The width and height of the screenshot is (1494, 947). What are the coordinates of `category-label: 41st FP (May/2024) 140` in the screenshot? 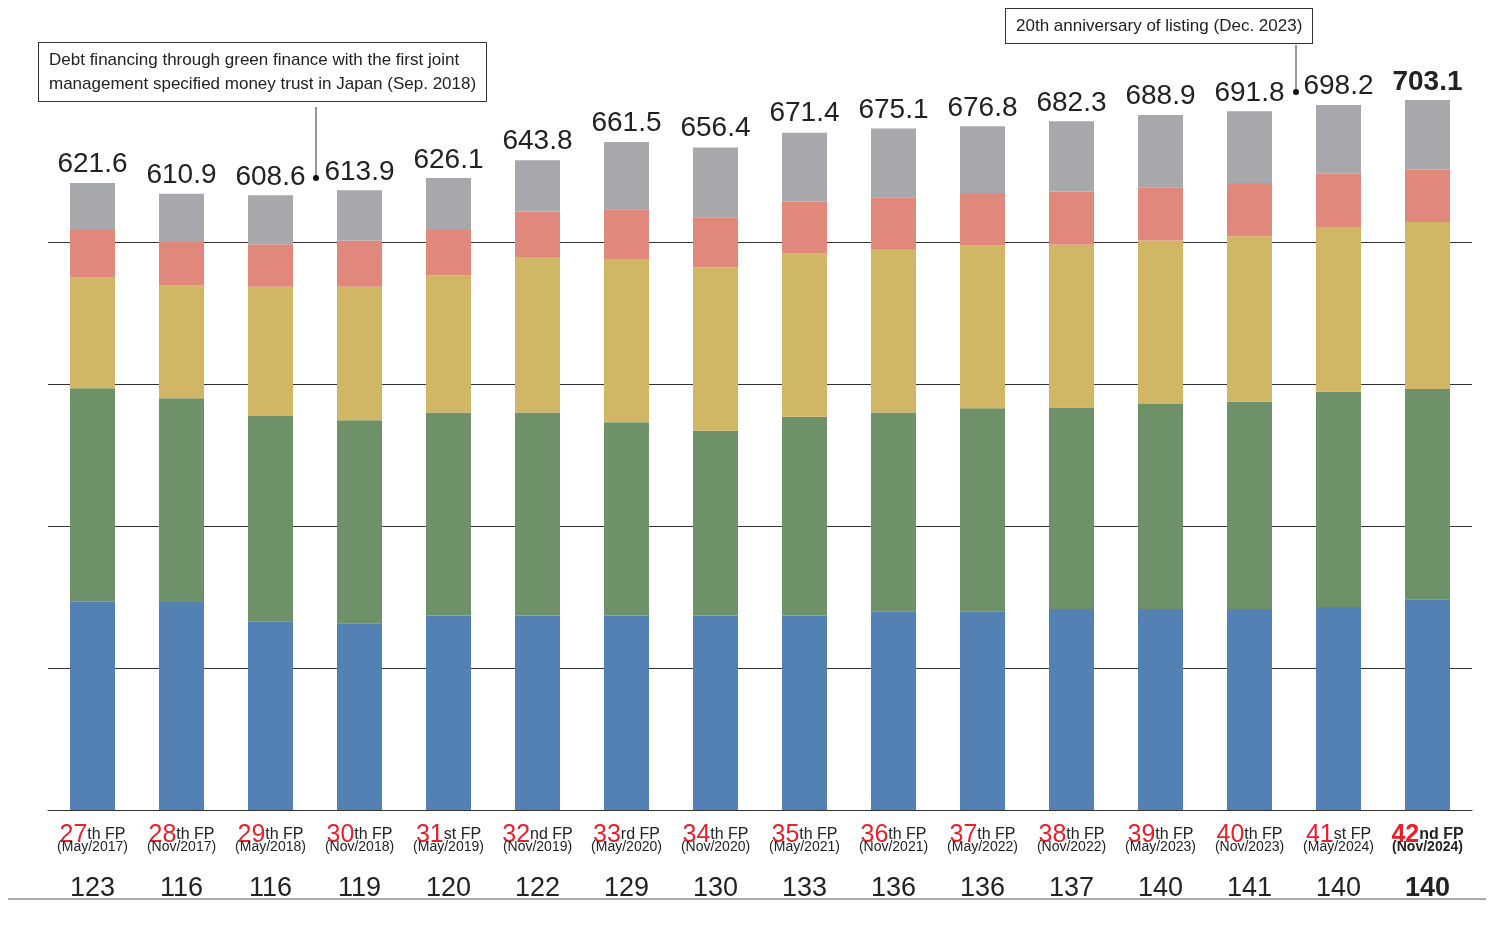 It's located at (1338, 860).